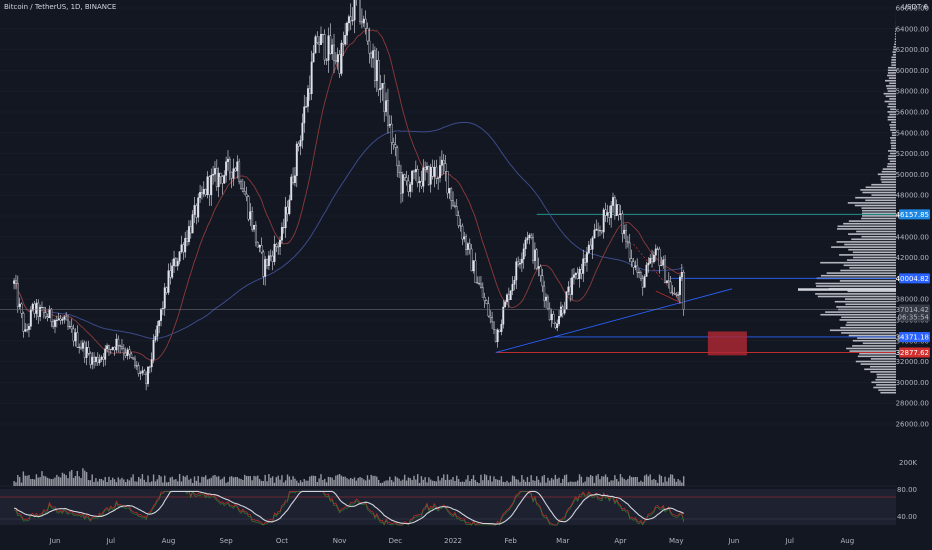 The height and width of the screenshot is (550, 932). What do you see at coordinates (912, 154) in the screenshot?
I see `price-tick-label: 52000.00` at bounding box center [912, 154].